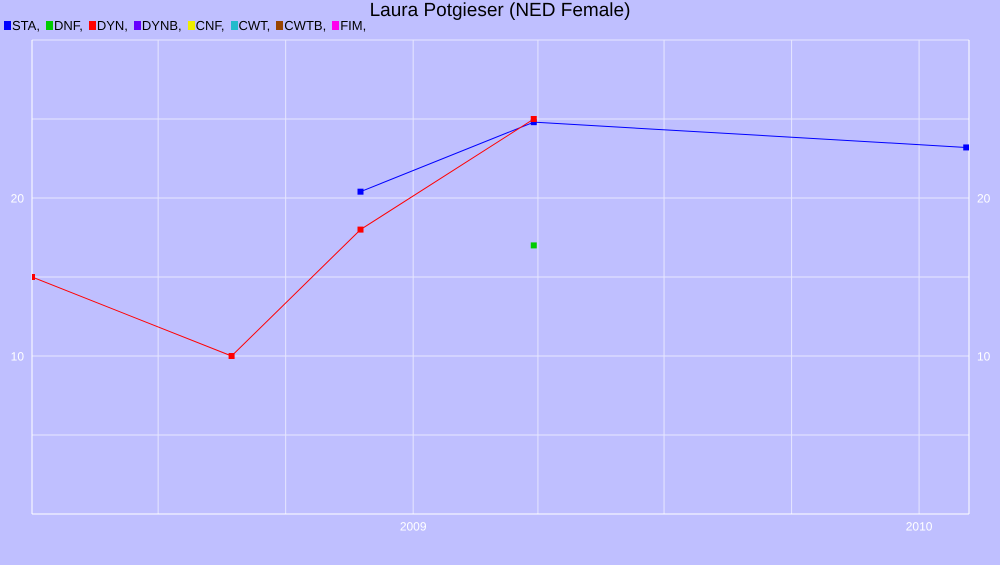 Image resolution: width=1000 pixels, height=565 pixels. What do you see at coordinates (919, 527) in the screenshot?
I see `x-tick-label: 2010` at bounding box center [919, 527].